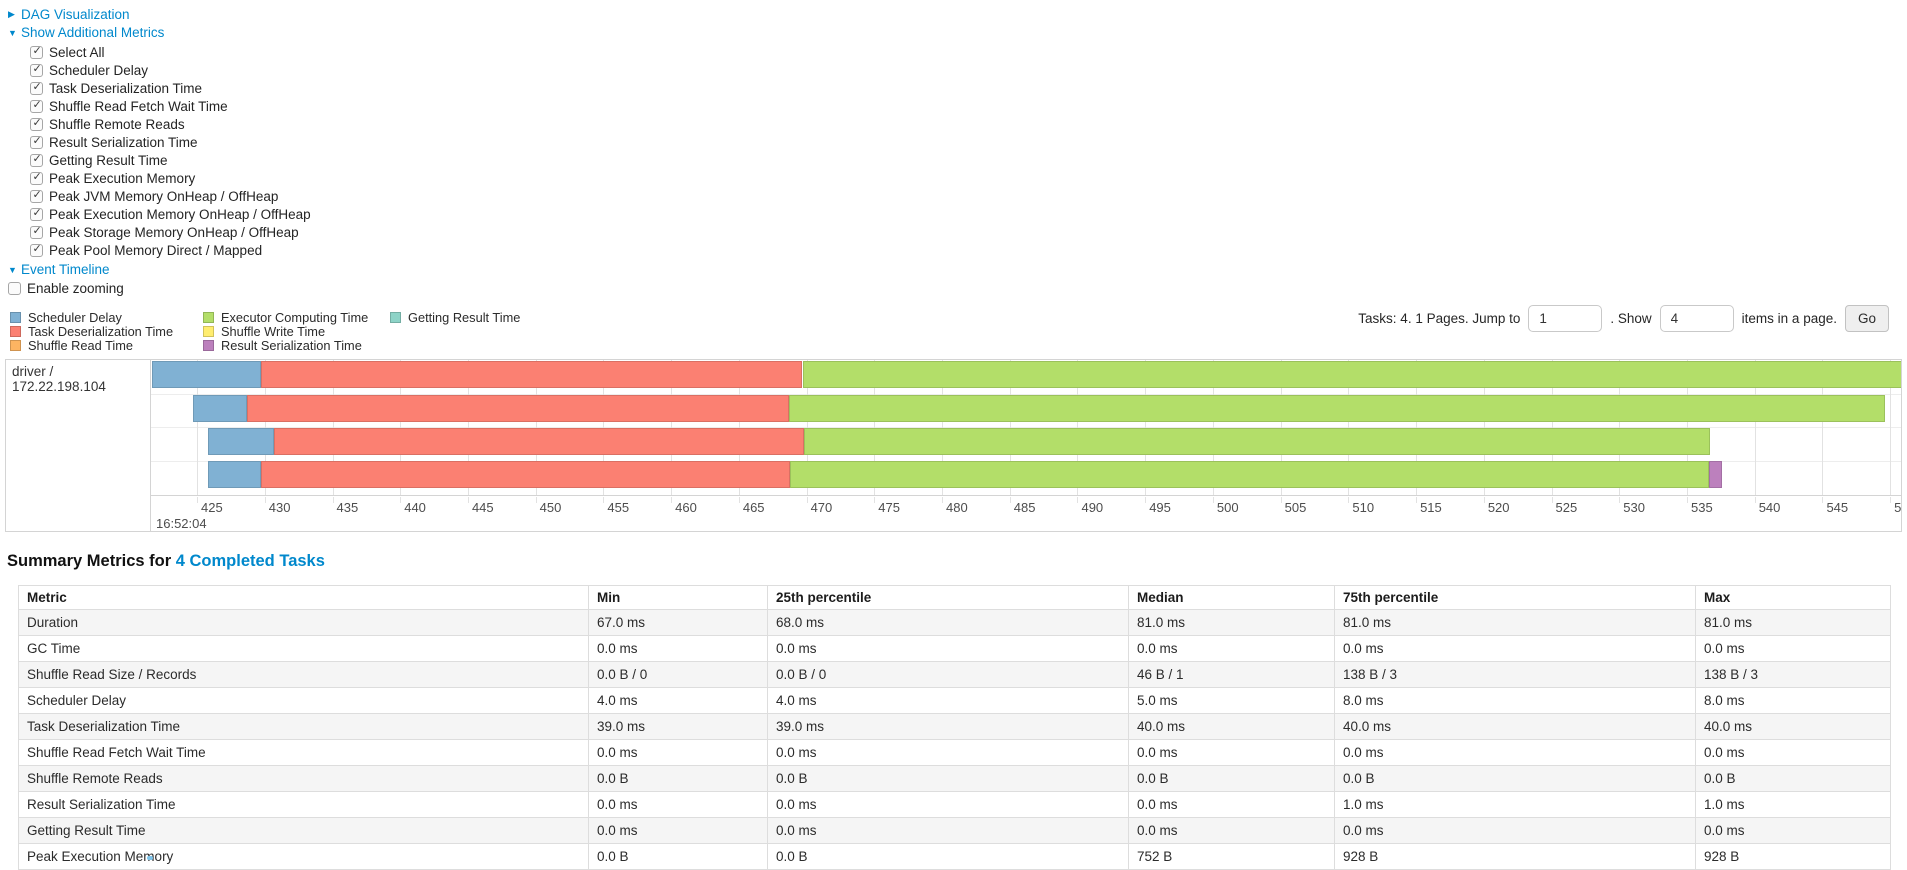 Image resolution: width=1907 pixels, height=870 pixels. I want to click on time-tick-label: 520, so click(1498, 507).